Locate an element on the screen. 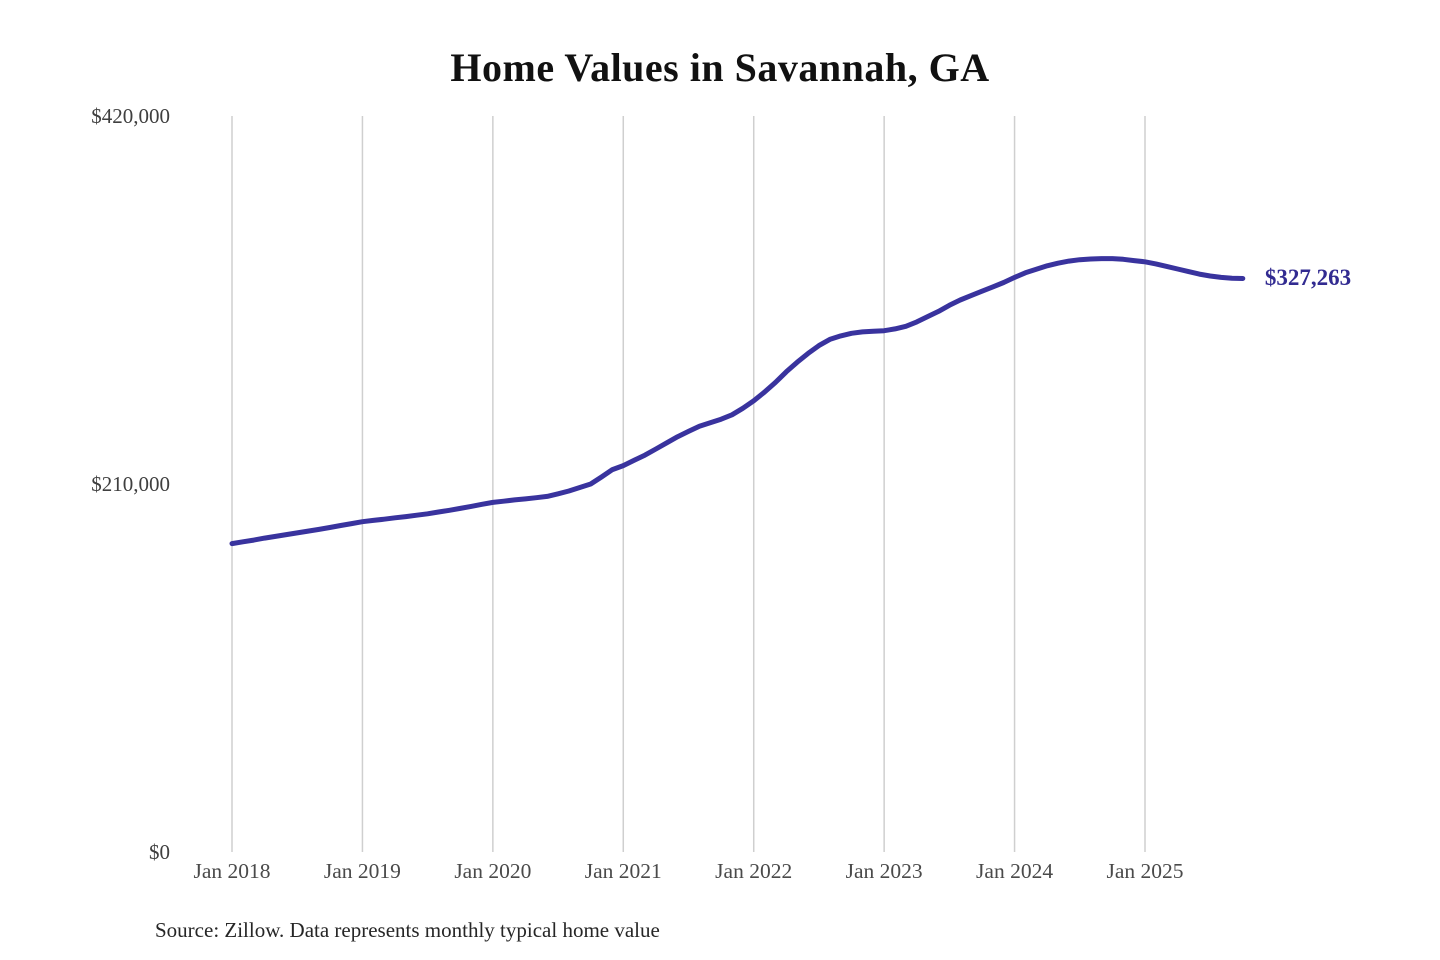 This screenshot has height=960, width=1440. y-axis-tick-label: $210,000 is located at coordinates (130, 484).